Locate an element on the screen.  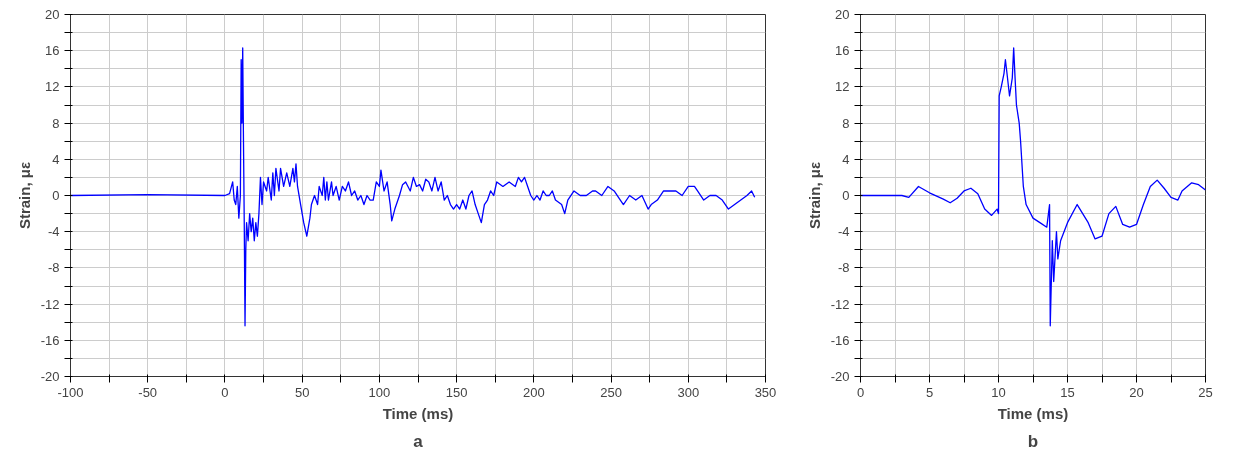
x-tick-label: 25 is located at coordinates (1205, 392).